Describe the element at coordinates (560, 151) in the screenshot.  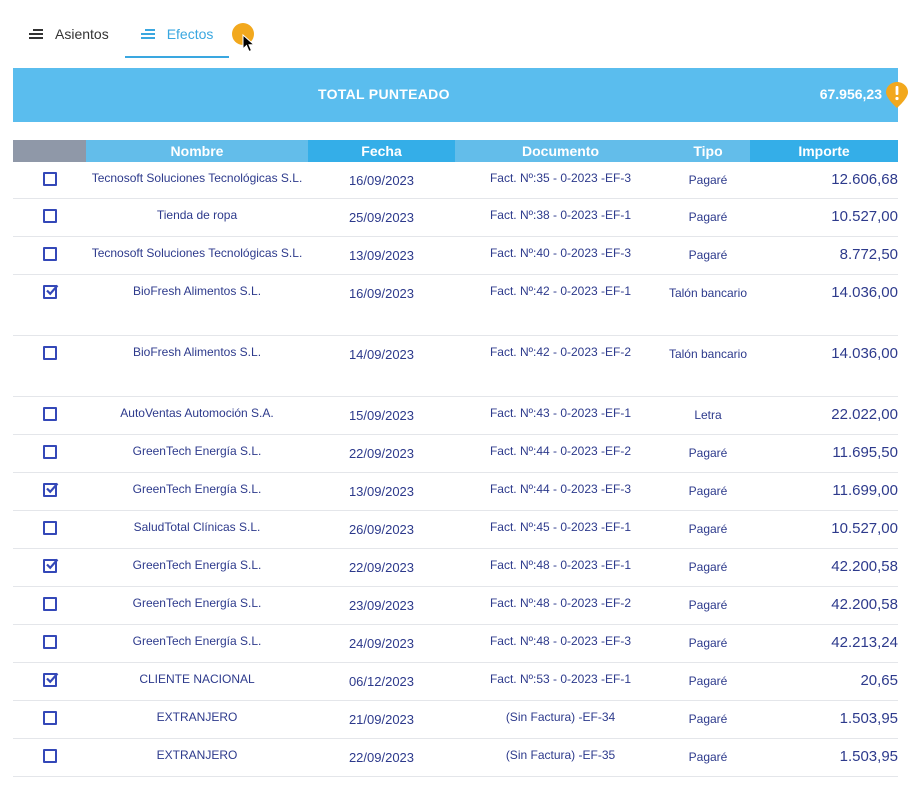
I see `header-documento: Documento` at that location.